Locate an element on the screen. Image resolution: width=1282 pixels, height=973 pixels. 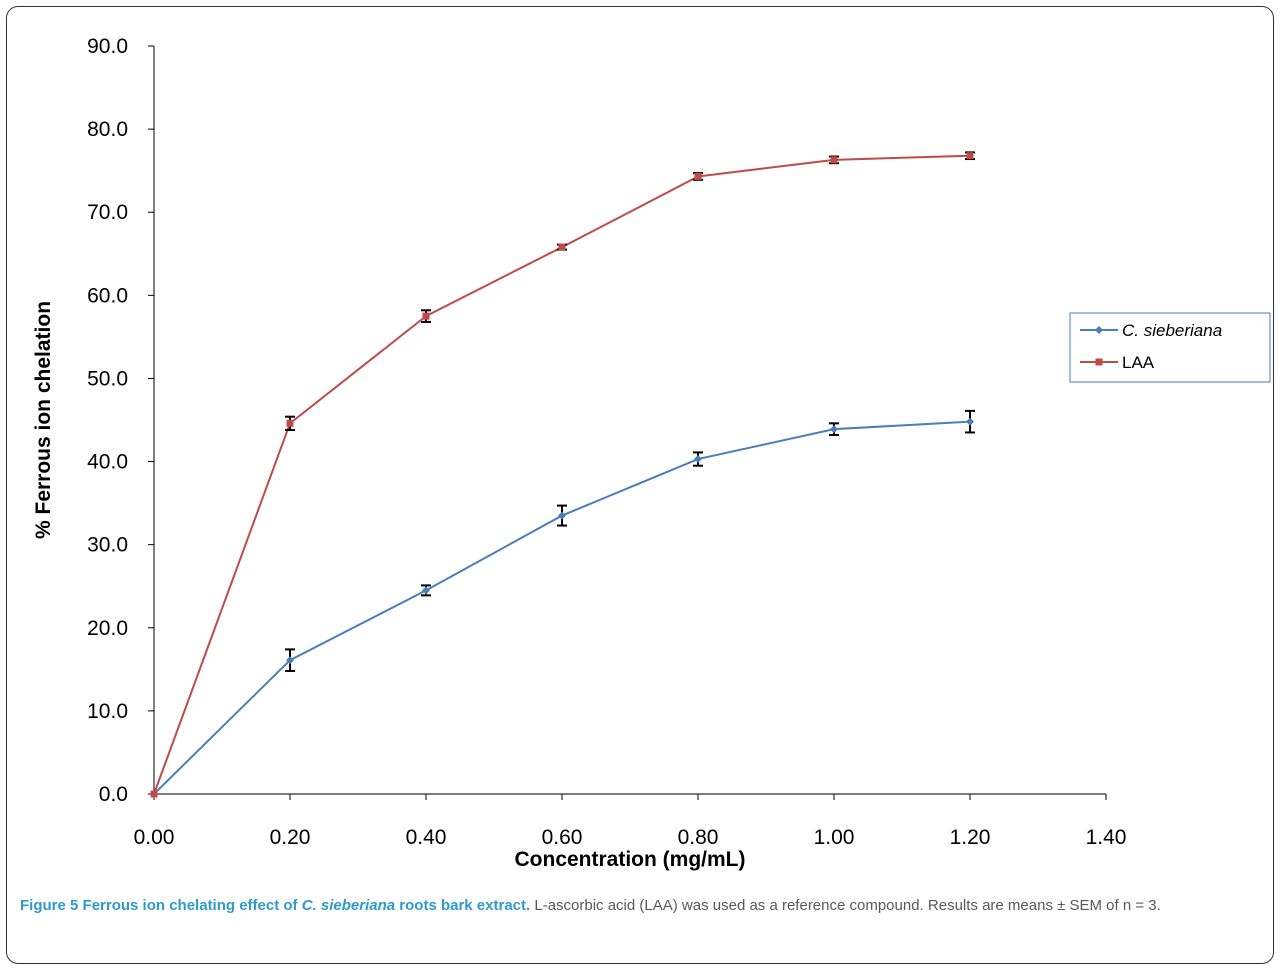
y-tick-label: 30.0 is located at coordinates (107, 545).